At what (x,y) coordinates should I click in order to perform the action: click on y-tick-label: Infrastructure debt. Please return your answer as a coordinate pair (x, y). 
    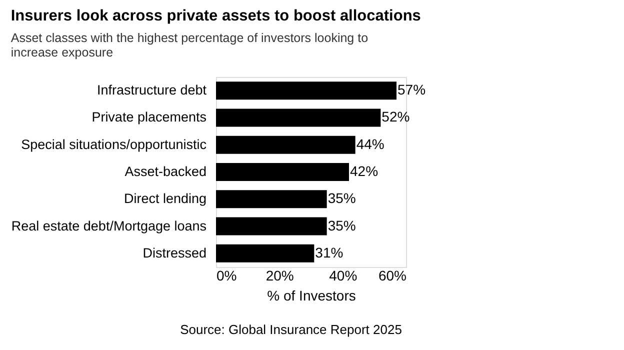
    Looking at the image, I should click on (151, 90).